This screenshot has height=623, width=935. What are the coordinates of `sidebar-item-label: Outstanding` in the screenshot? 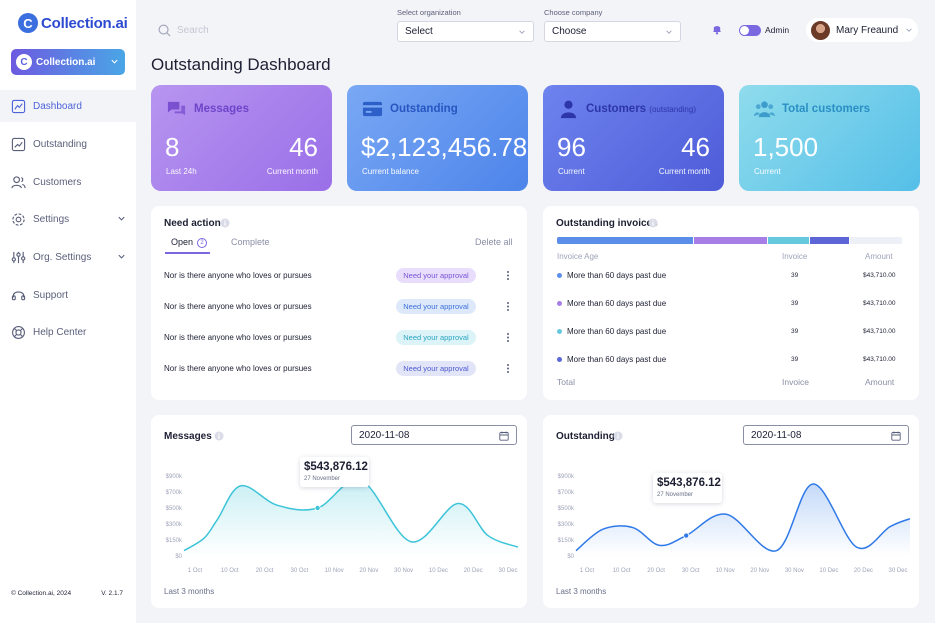 It's located at (60, 144).